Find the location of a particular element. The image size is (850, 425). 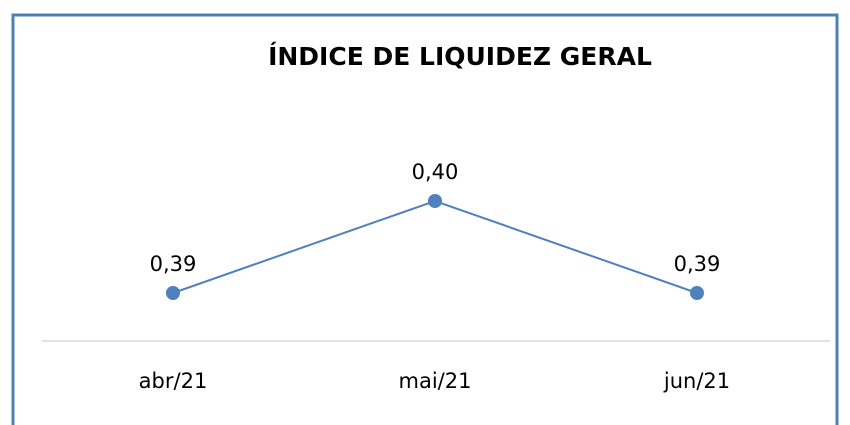

x-tick-label: abr/21 is located at coordinates (173, 381).